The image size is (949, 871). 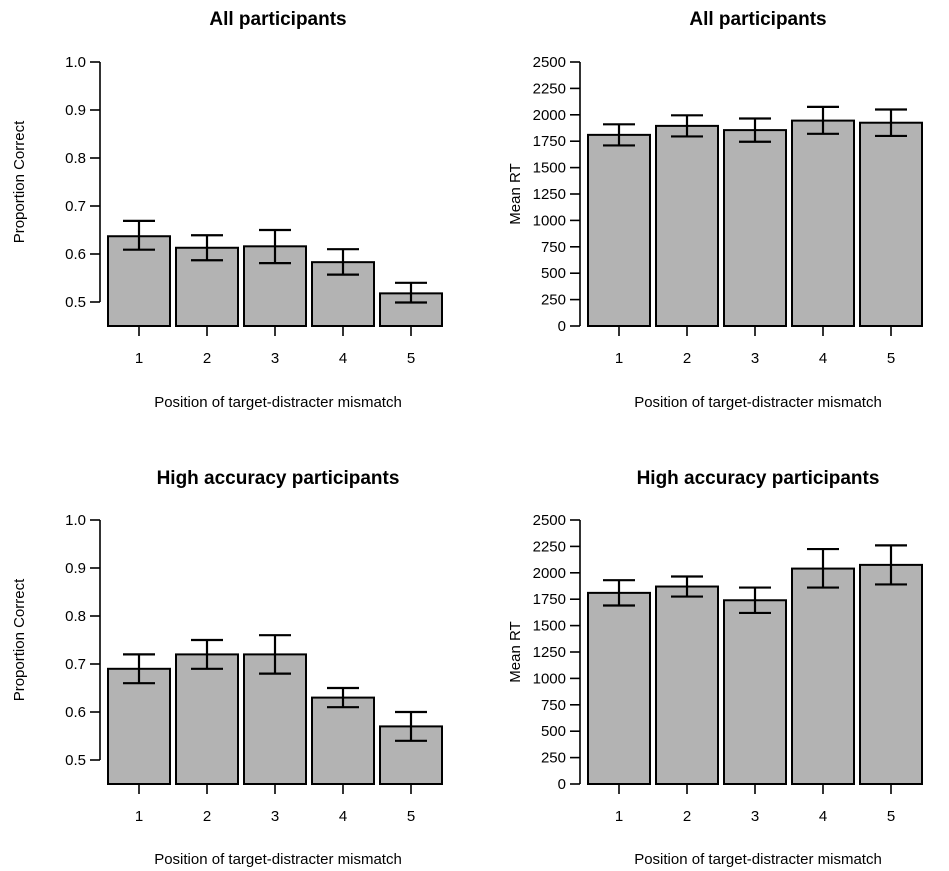 What do you see at coordinates (549, 115) in the screenshot?
I see `y-tick-label: 2000` at bounding box center [549, 115].